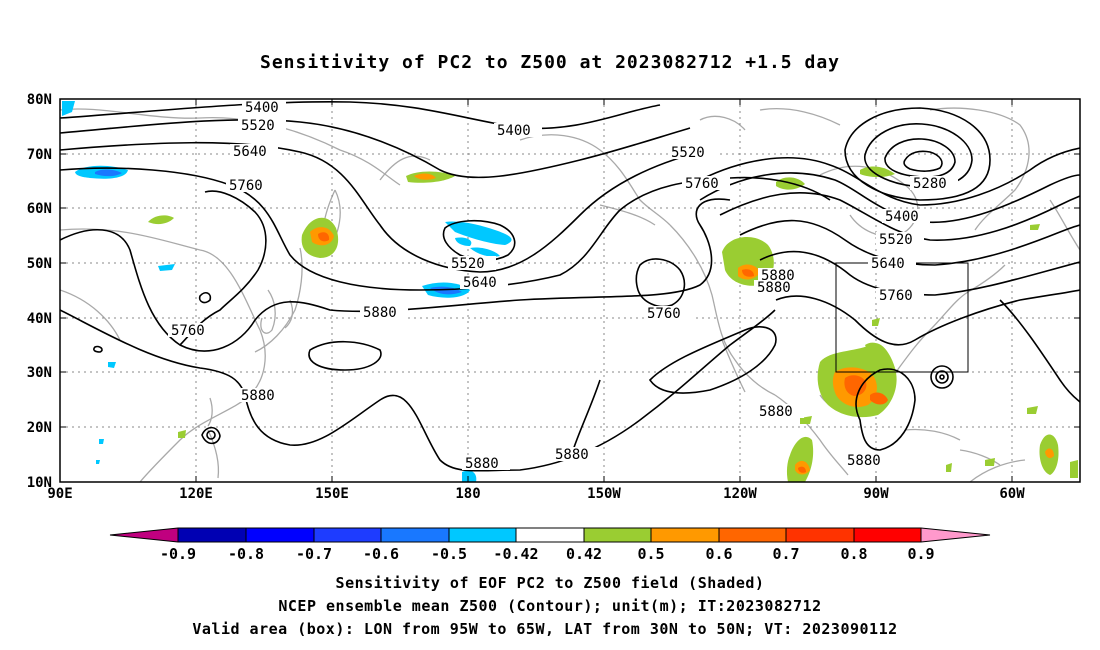  I want to click on lat-label: 30N, so click(39, 373).